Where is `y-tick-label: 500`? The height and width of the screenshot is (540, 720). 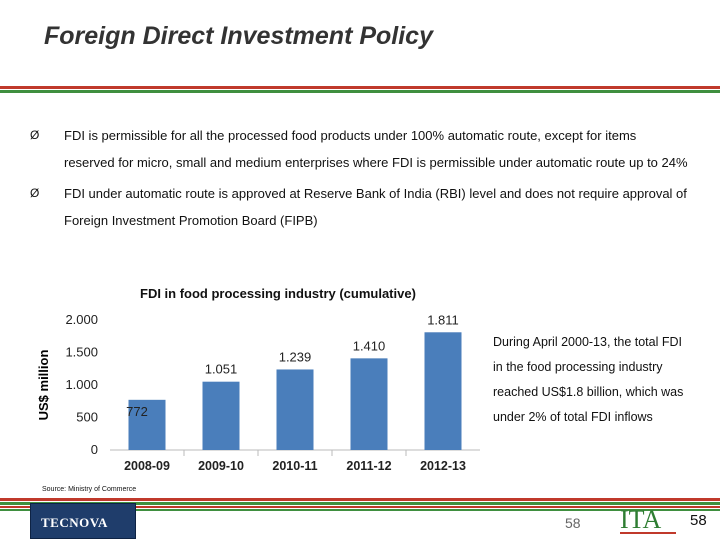
y-tick-label: 500 is located at coordinates (87, 417).